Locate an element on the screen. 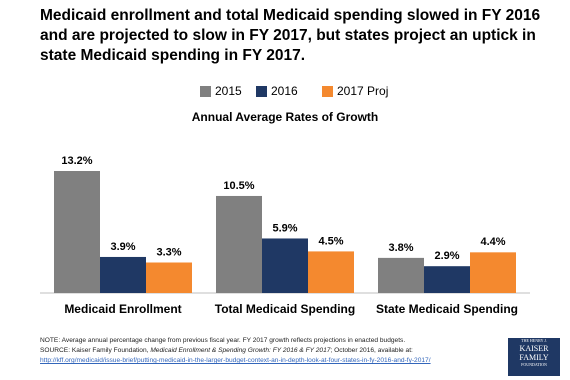 This screenshot has width=570, height=380. legend-label: 2015 is located at coordinates (228, 91).